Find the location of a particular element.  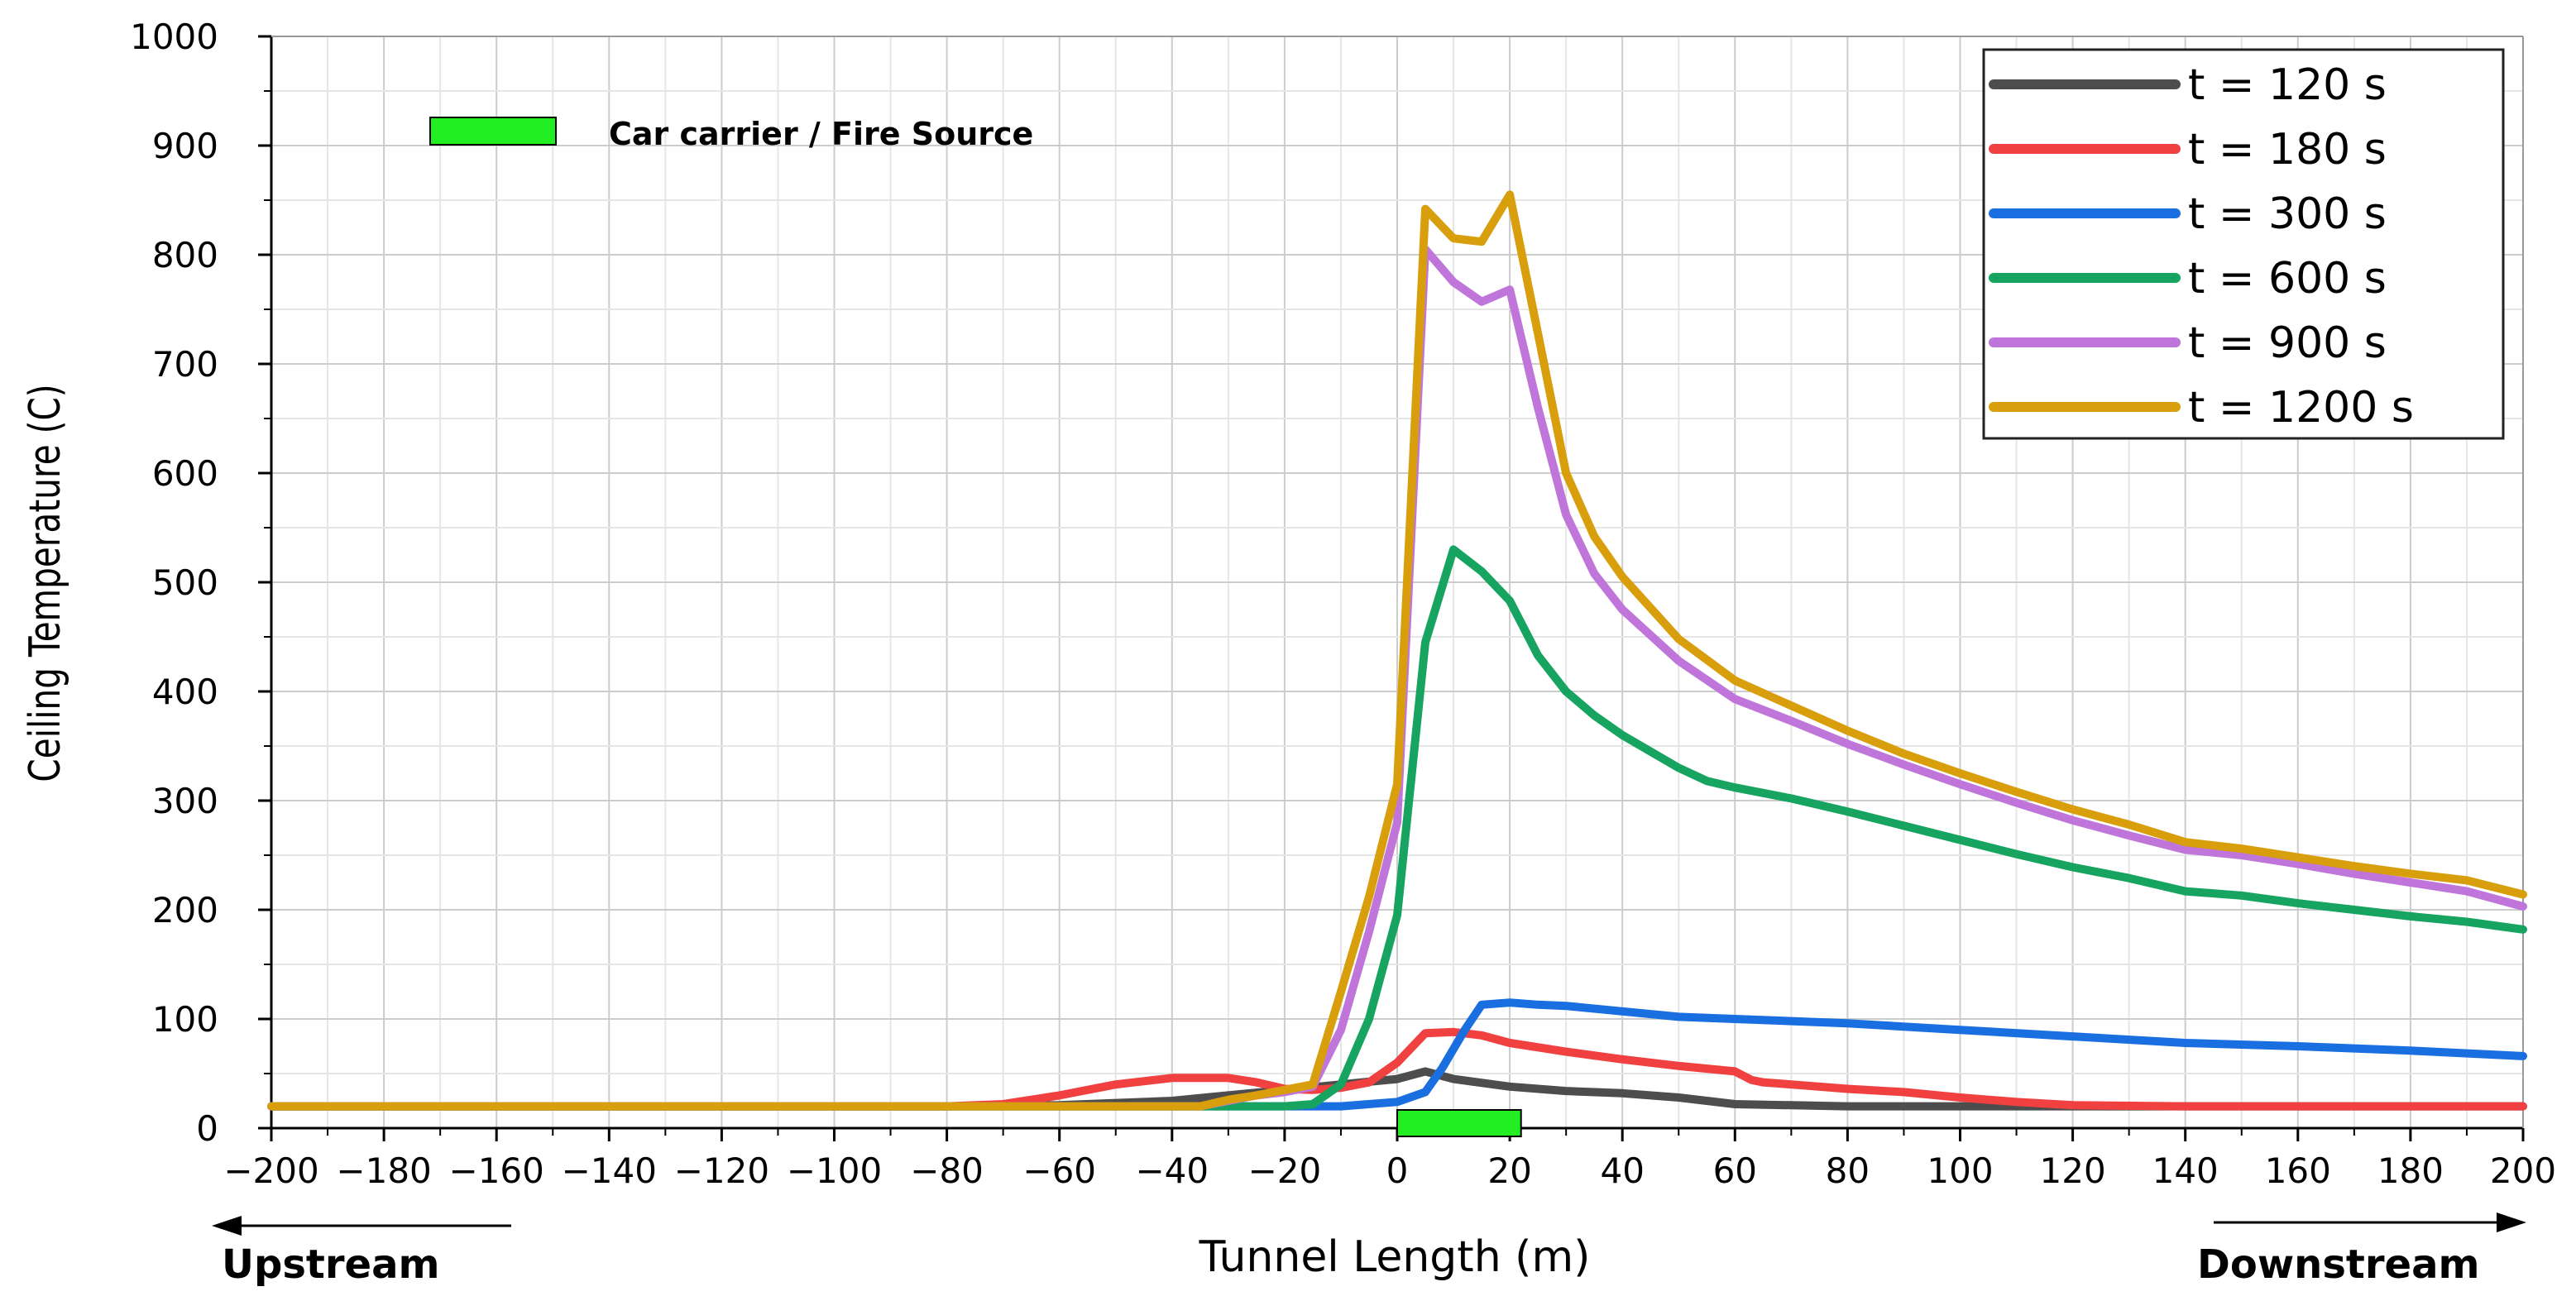

legend-label: t = 900 s is located at coordinates (2287, 343).